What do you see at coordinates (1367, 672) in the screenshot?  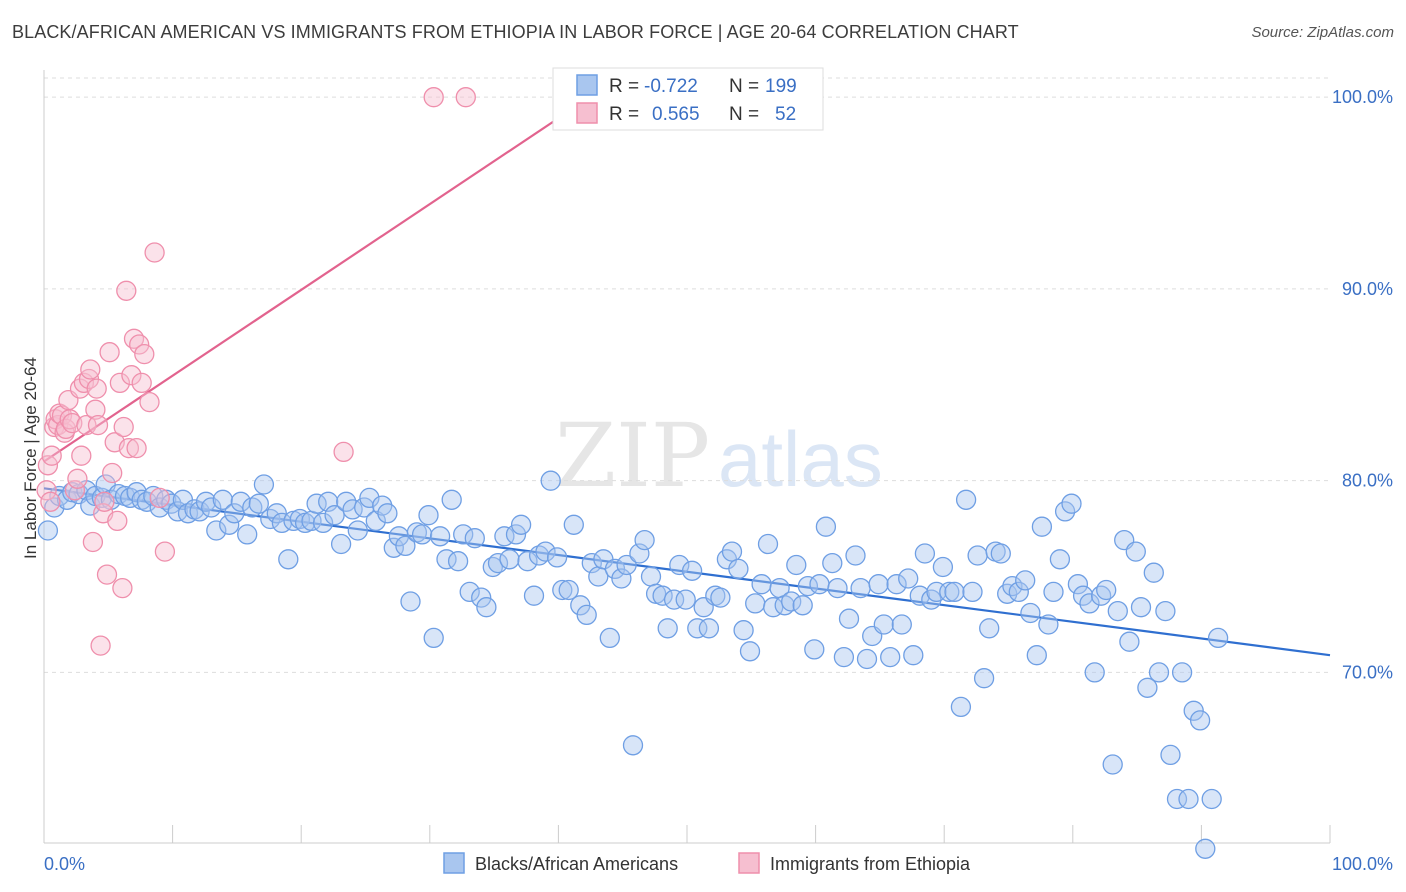 I see `y-tick-label: 70.0%` at bounding box center [1367, 672].